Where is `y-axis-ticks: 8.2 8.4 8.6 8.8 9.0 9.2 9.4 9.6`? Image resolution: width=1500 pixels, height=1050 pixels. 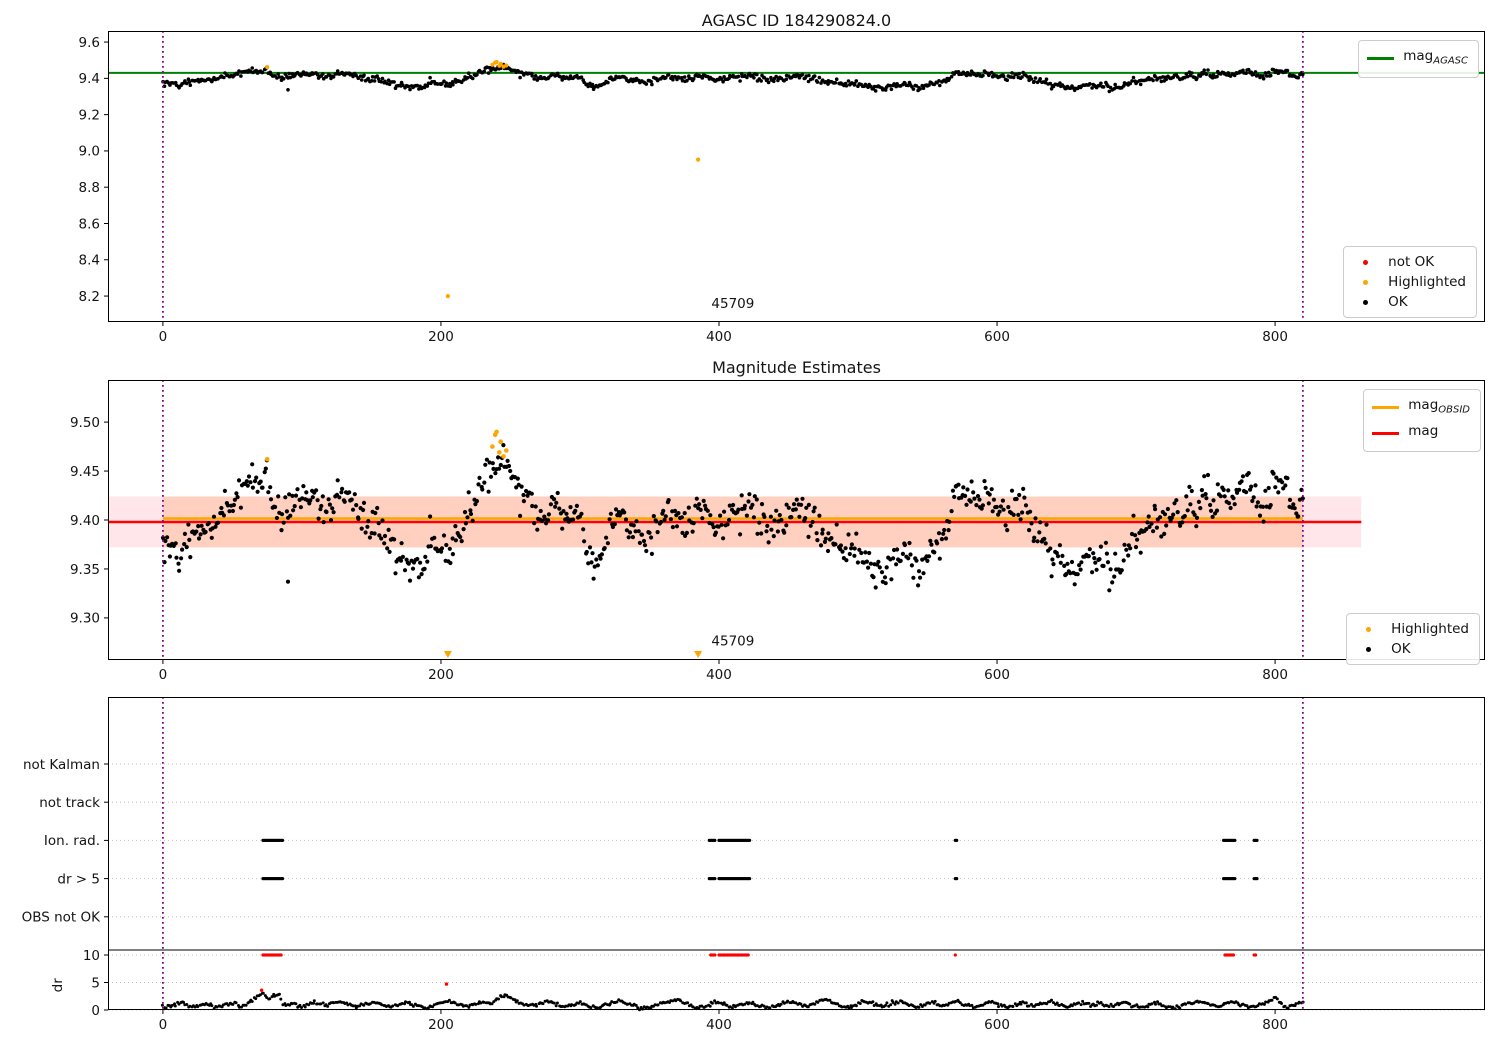 y-axis-ticks: 8.2 8.4 8.6 8.8 9.0 9.2 9.4 9.6 is located at coordinates (93, 170).